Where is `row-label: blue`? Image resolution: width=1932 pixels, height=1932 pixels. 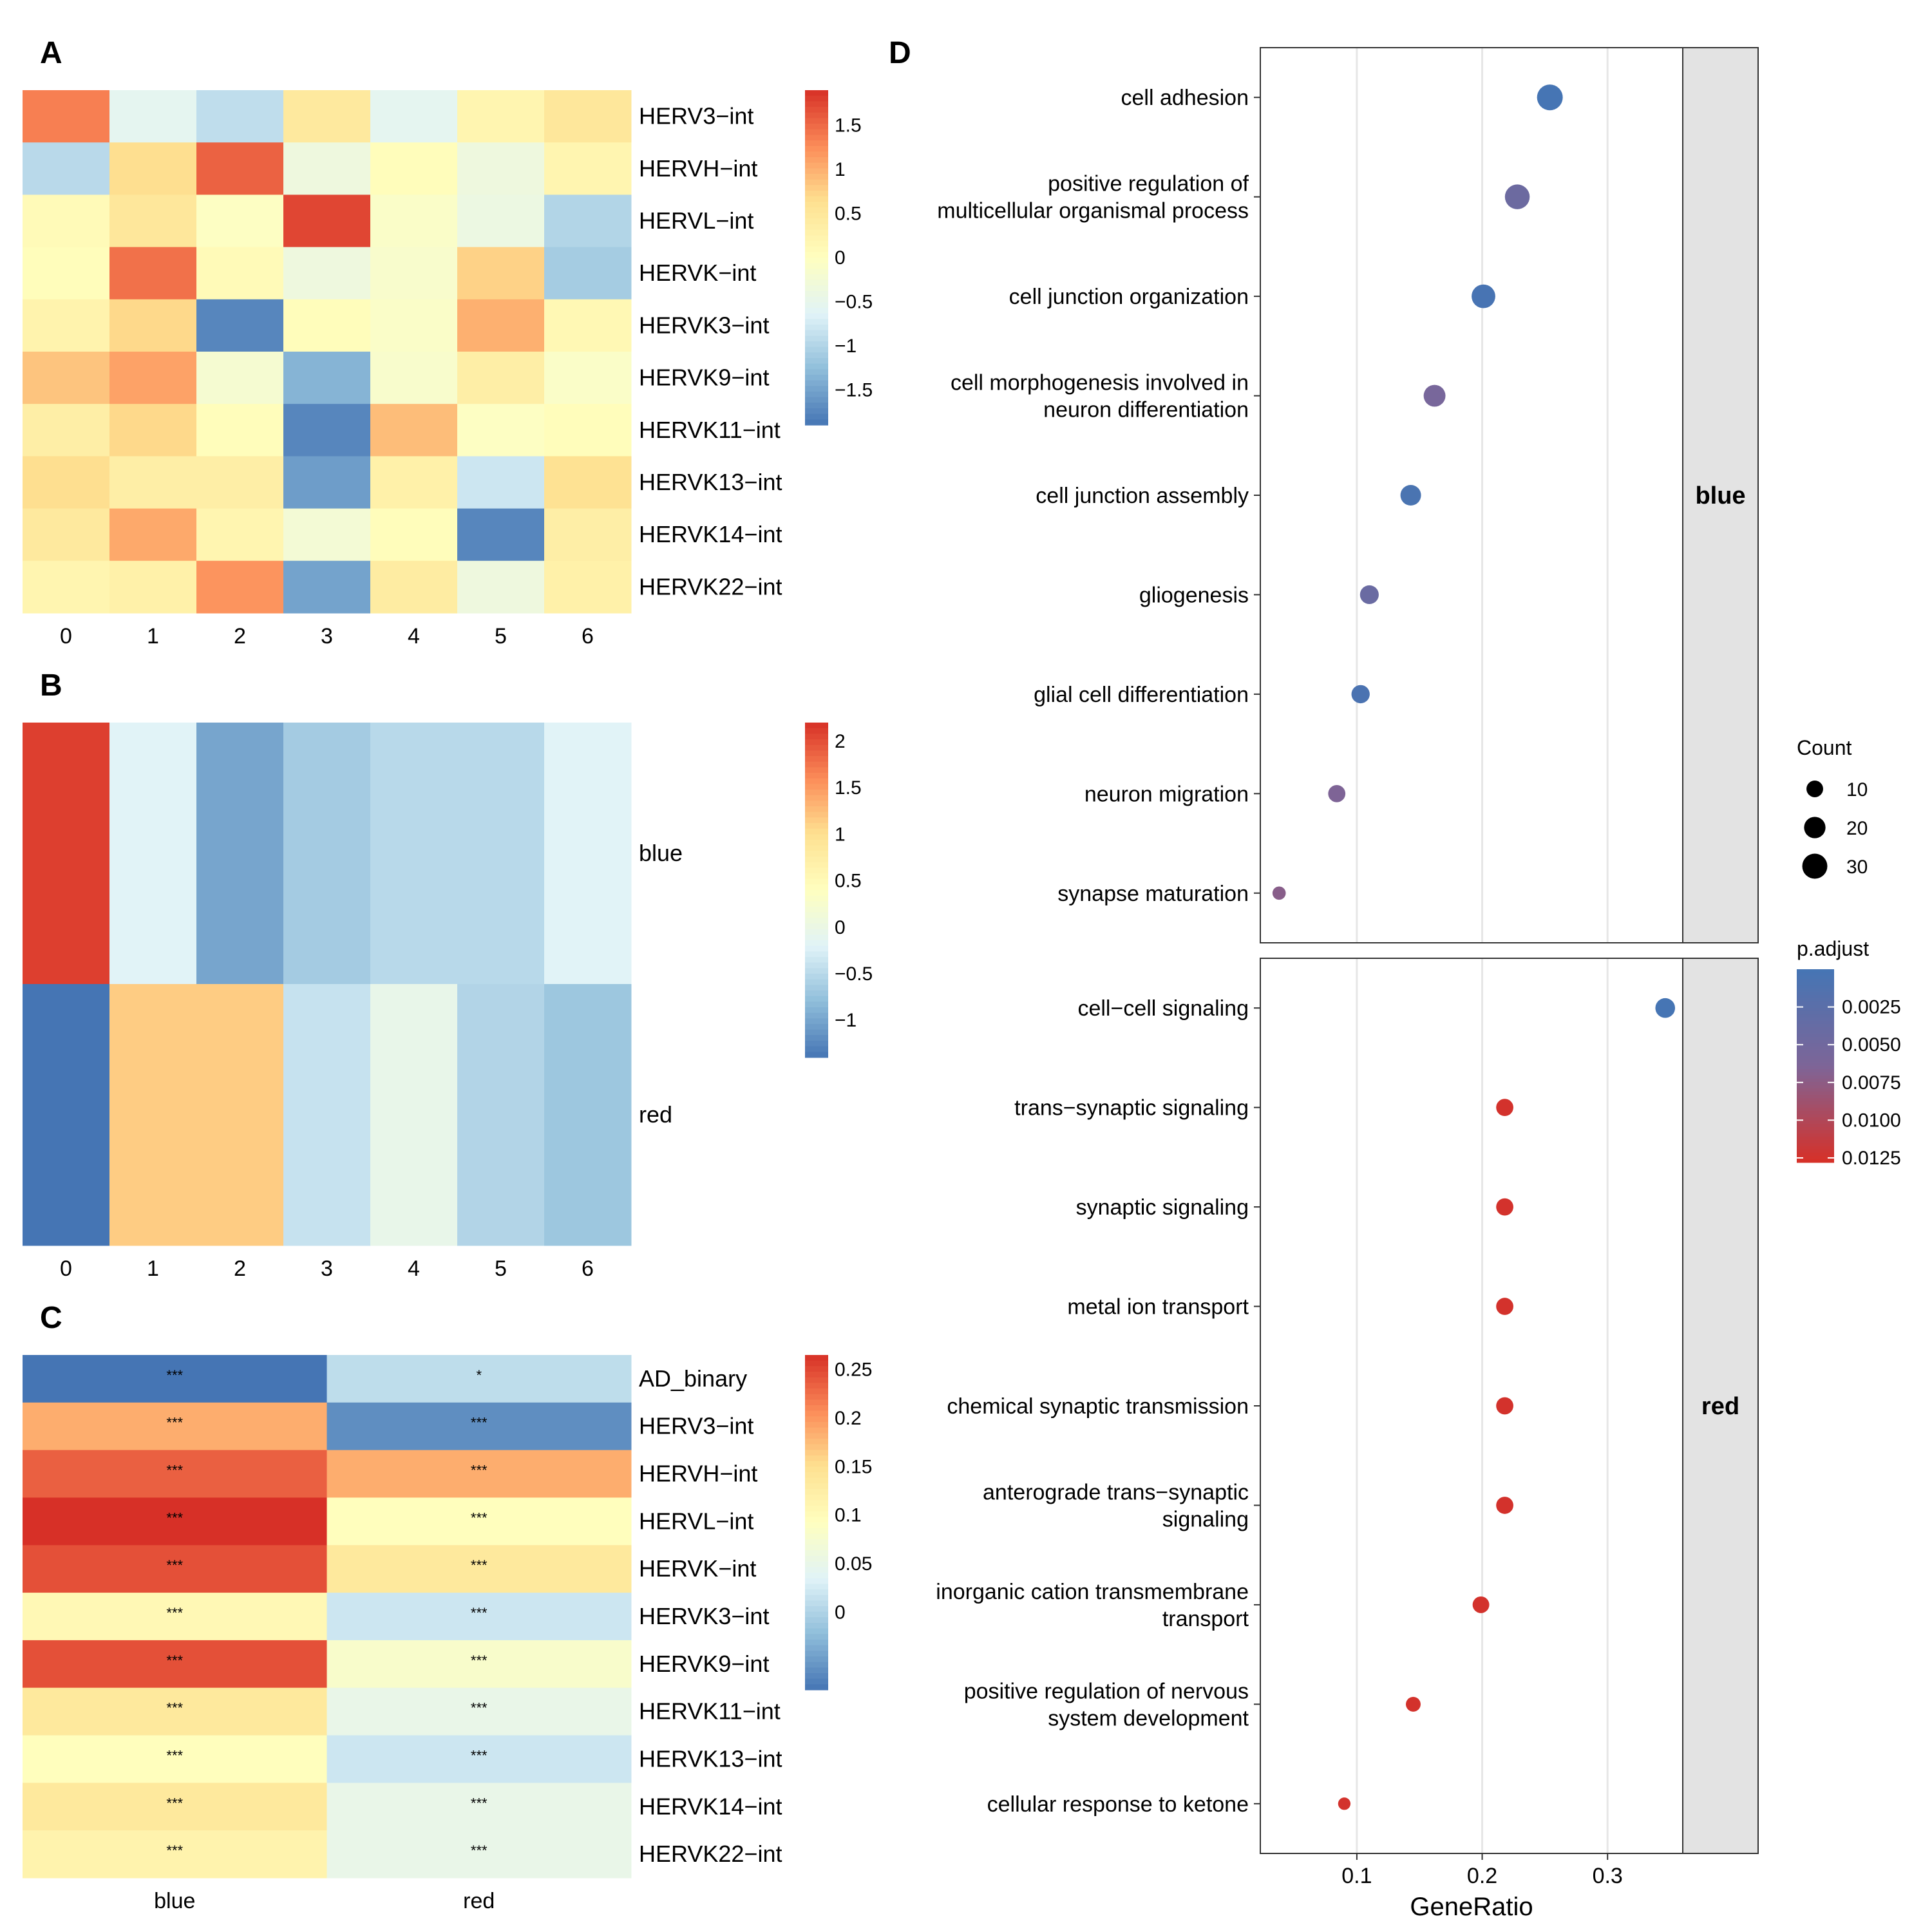 row-label: blue is located at coordinates (661, 853).